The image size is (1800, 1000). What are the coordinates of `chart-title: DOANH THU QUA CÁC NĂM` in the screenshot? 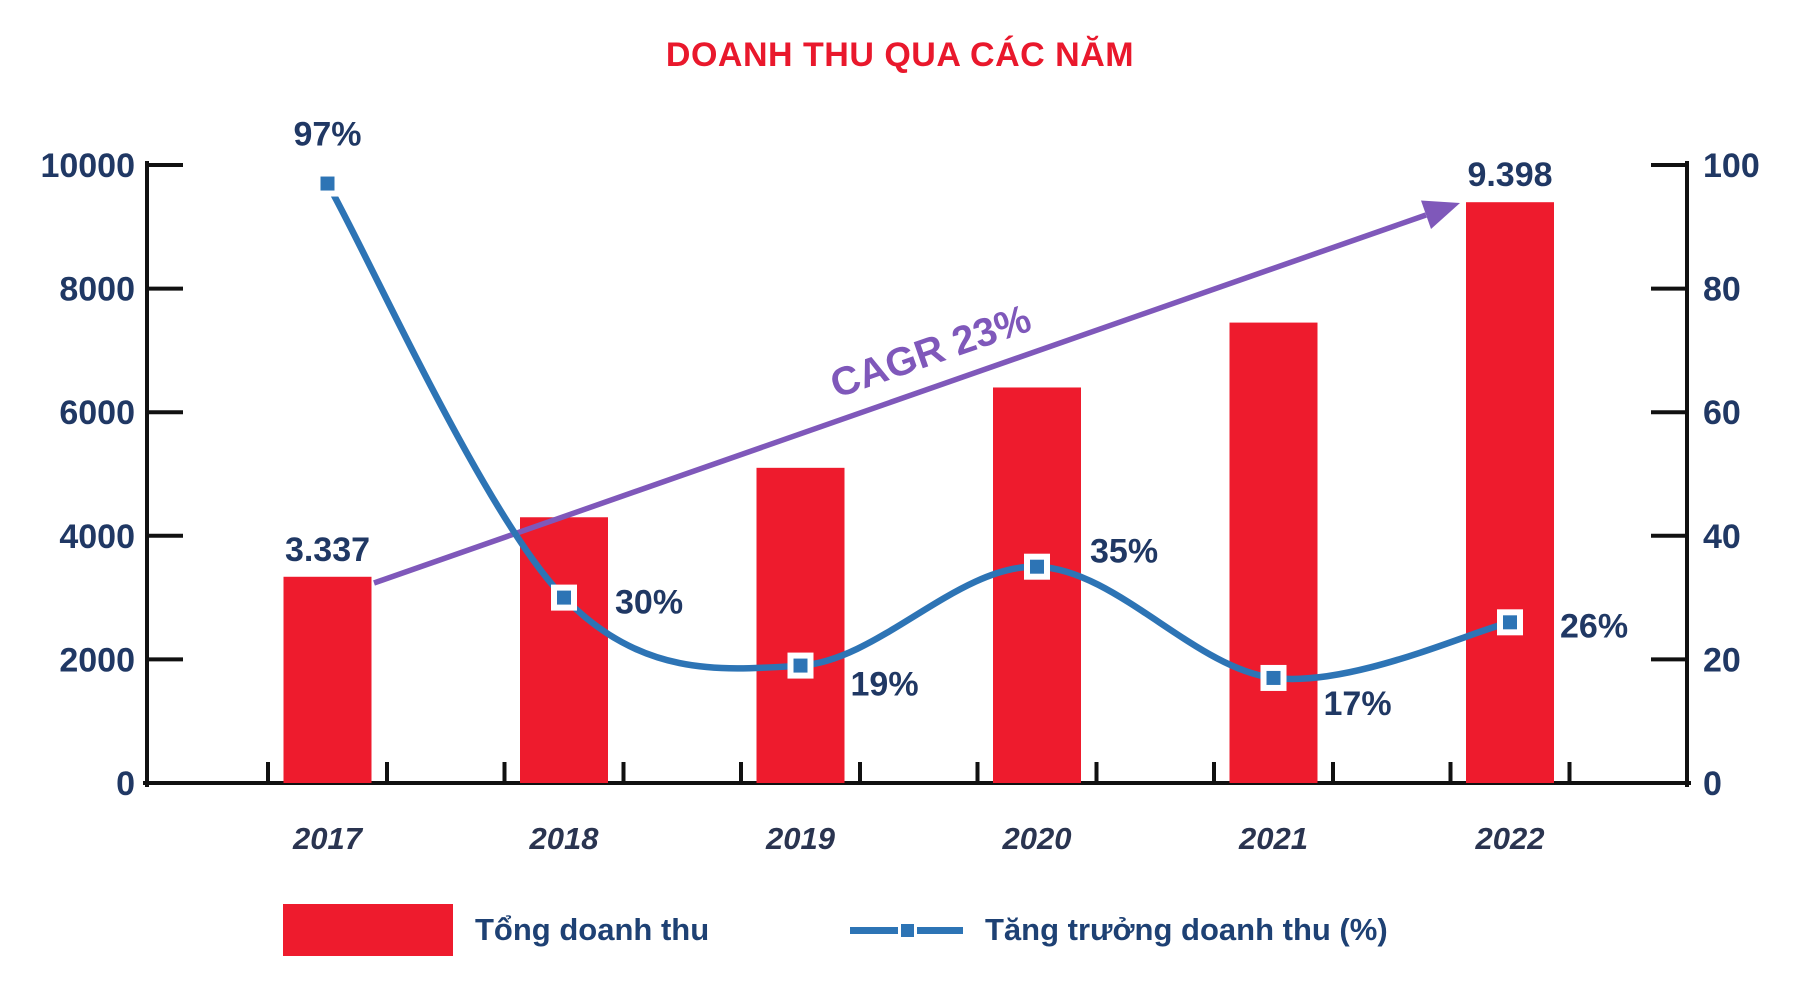 It's located at (900, 55).